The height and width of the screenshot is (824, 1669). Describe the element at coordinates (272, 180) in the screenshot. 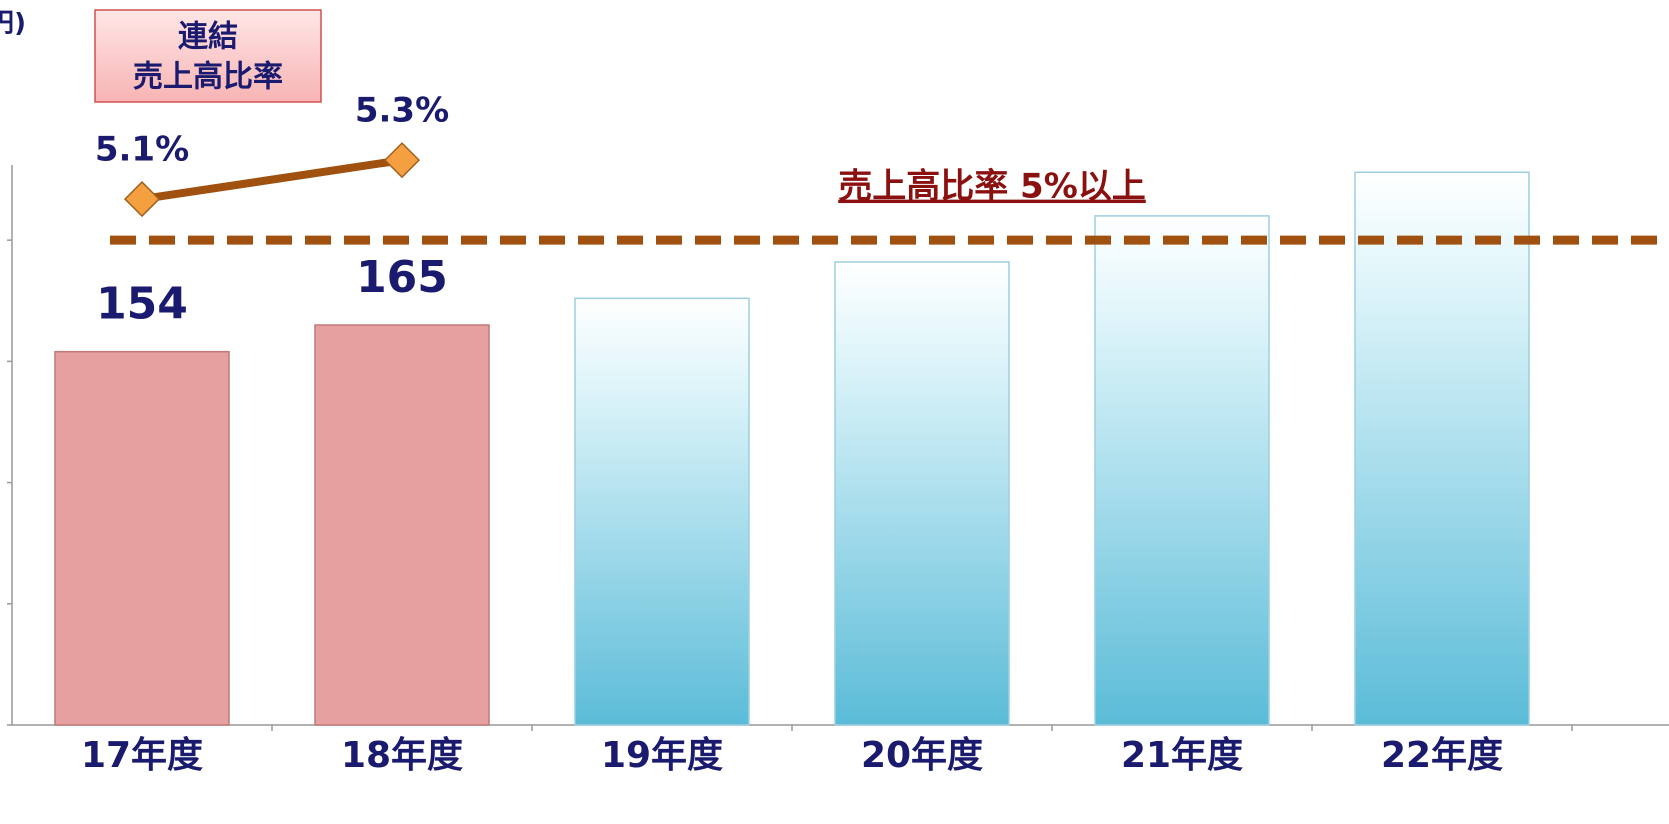

I see `ratio-line` at that location.